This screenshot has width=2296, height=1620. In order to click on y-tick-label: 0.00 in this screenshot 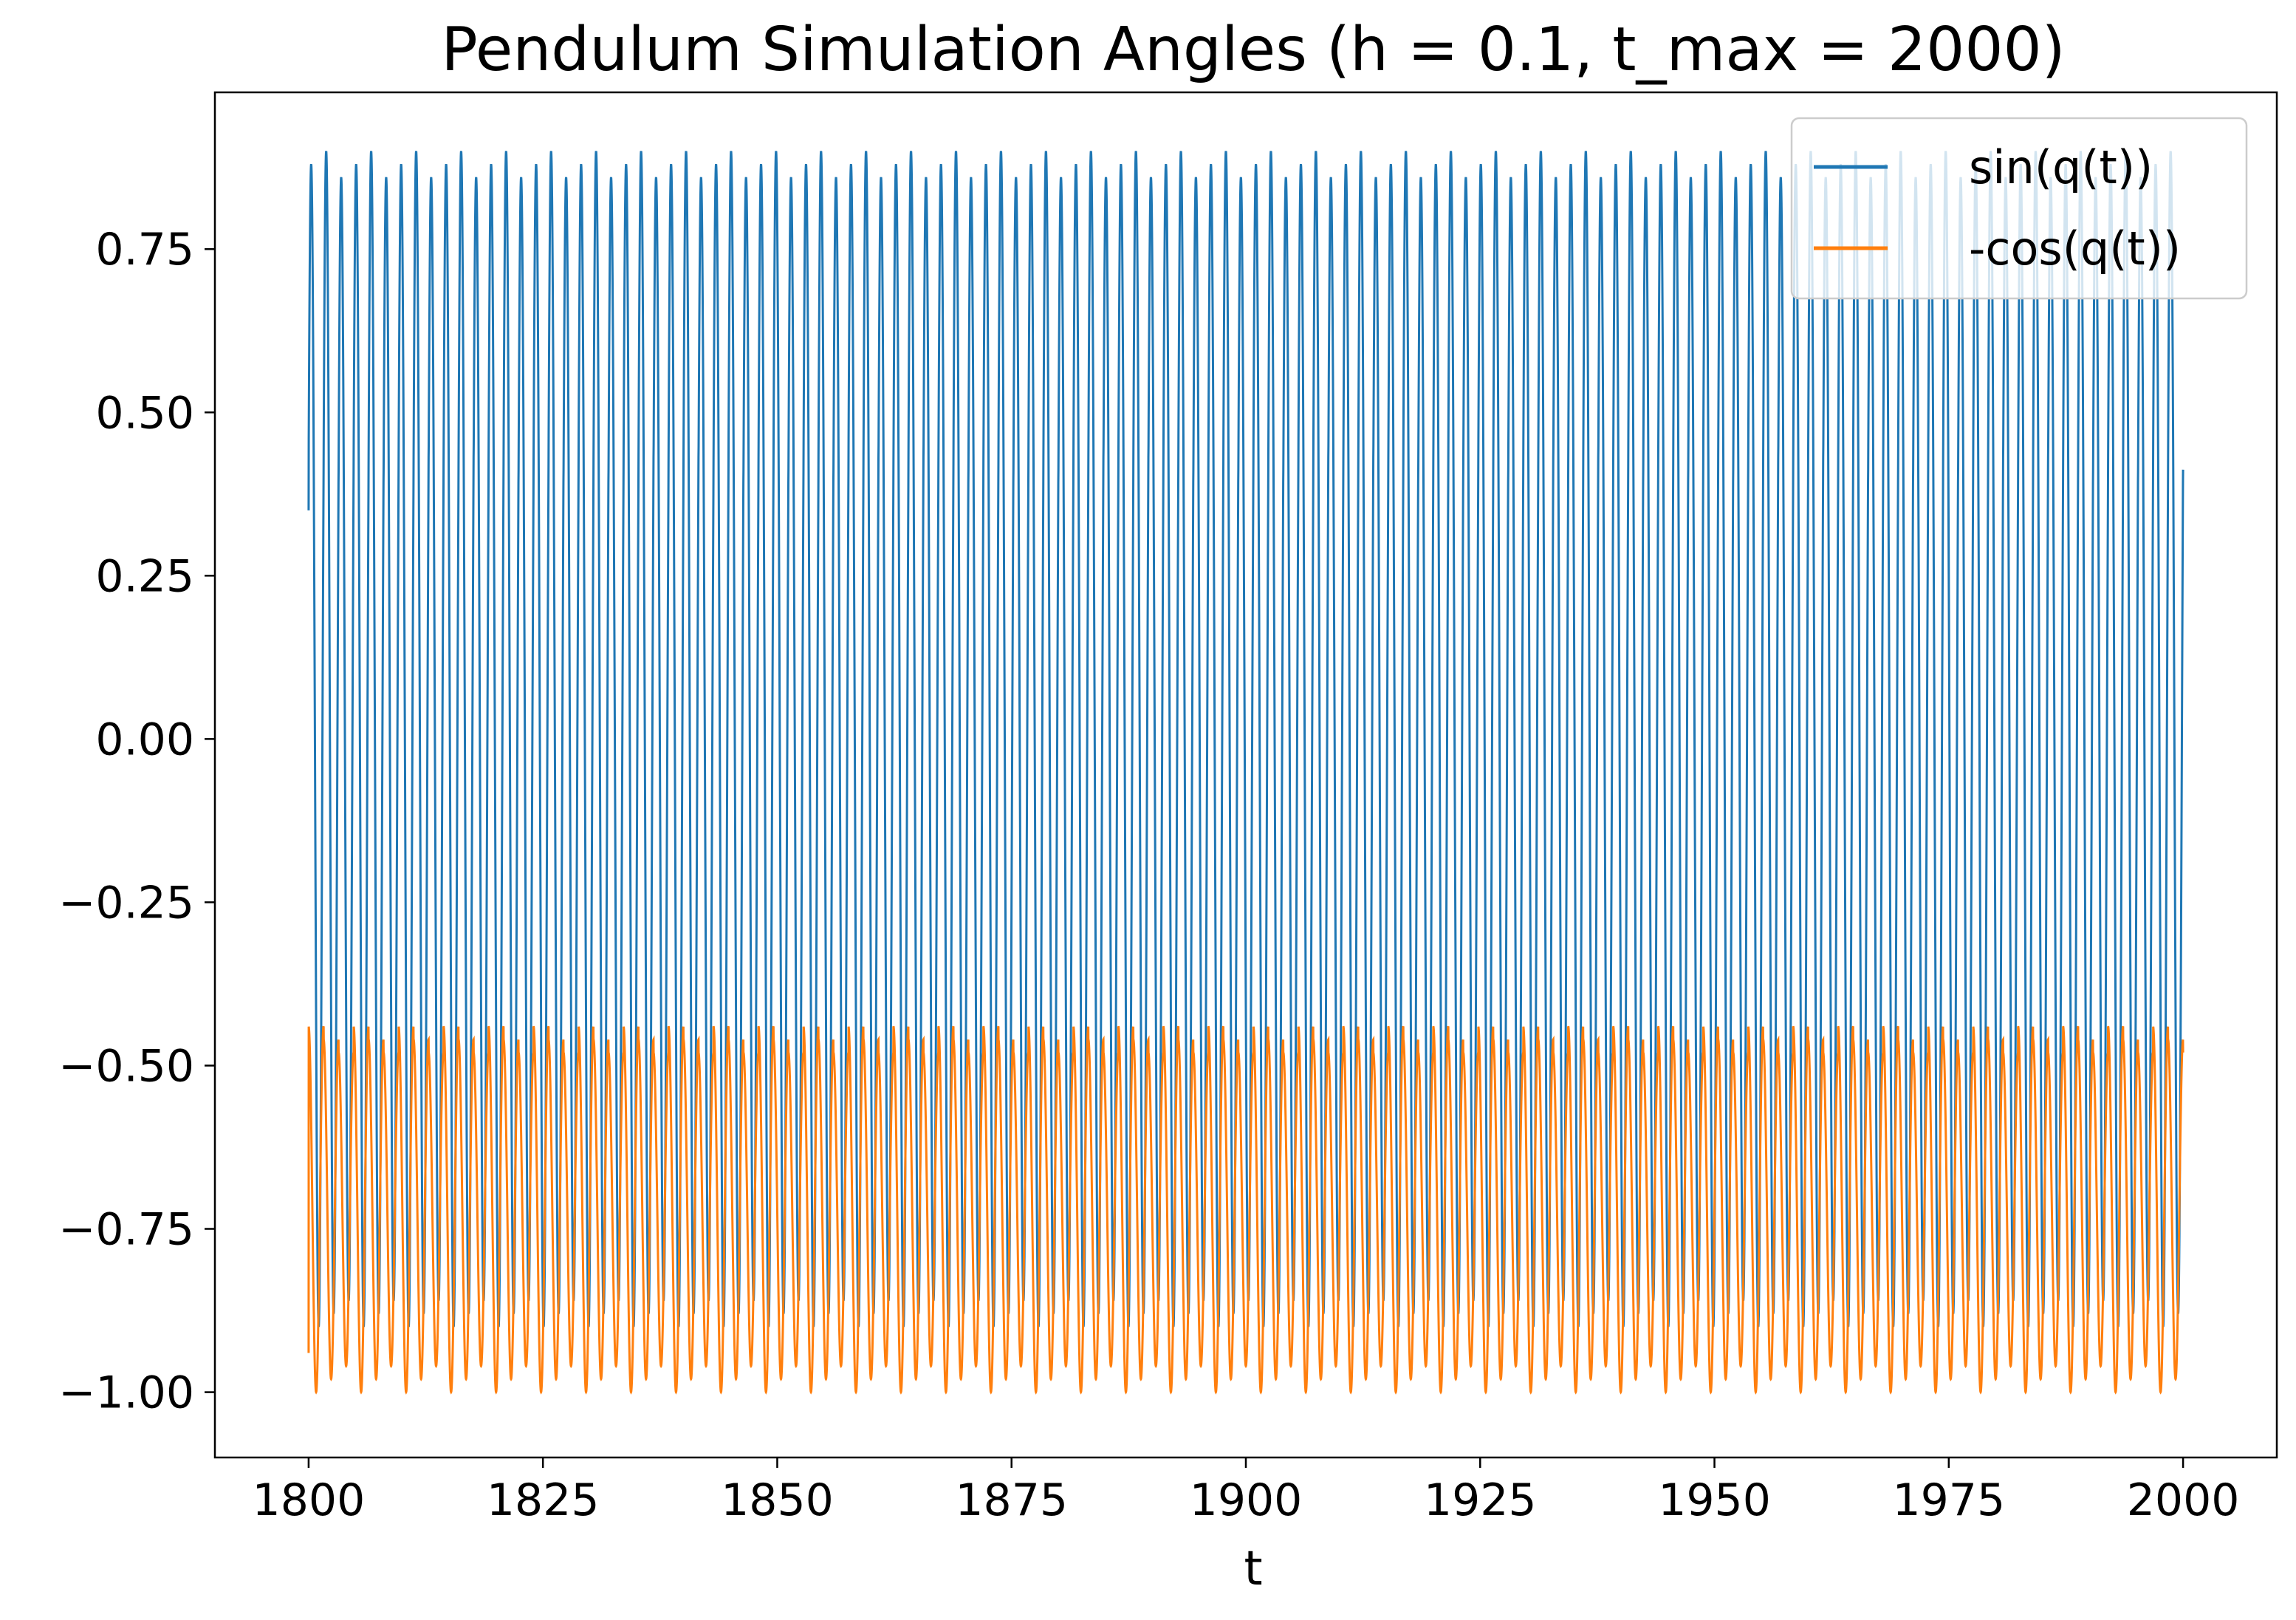, I will do `click(144, 739)`.